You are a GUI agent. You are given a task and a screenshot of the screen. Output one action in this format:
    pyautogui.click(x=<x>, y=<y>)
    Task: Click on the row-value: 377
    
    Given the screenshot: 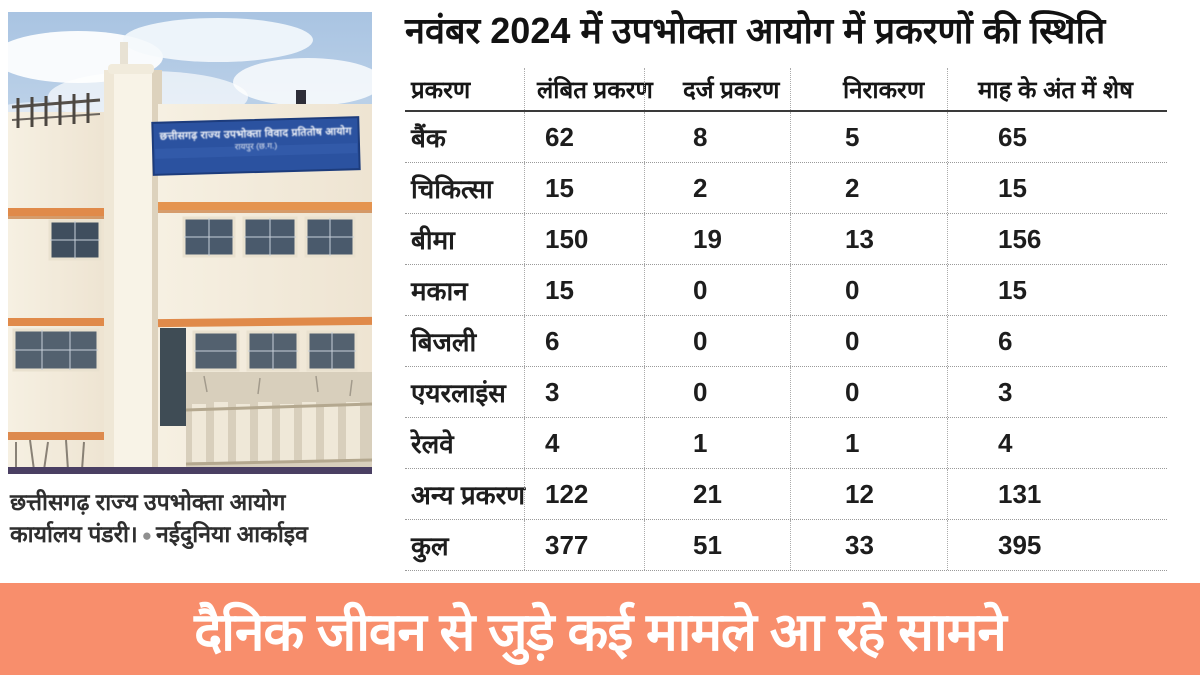 What is the action you would take?
    pyautogui.click(x=584, y=545)
    